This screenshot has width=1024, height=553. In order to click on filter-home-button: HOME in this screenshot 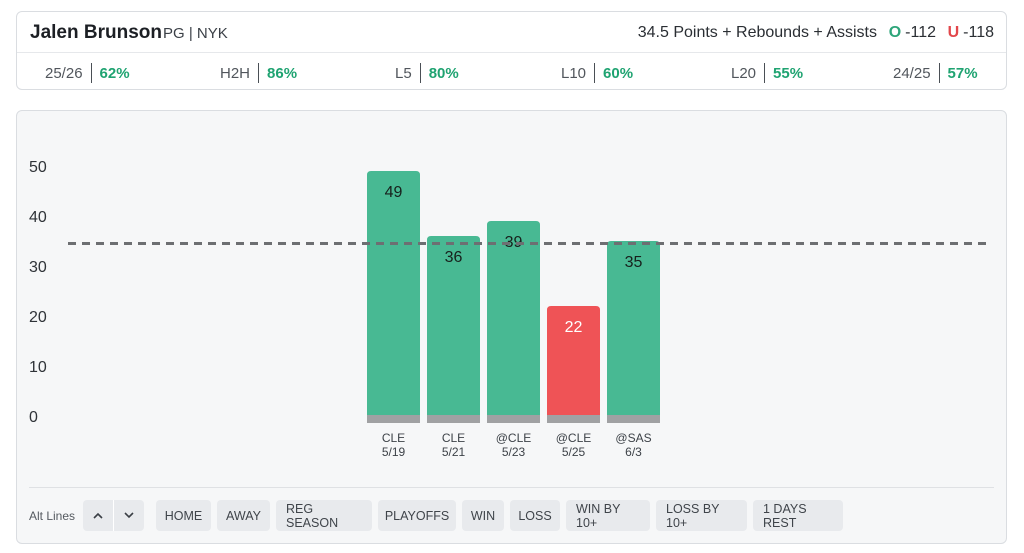, I will do `click(183, 515)`.